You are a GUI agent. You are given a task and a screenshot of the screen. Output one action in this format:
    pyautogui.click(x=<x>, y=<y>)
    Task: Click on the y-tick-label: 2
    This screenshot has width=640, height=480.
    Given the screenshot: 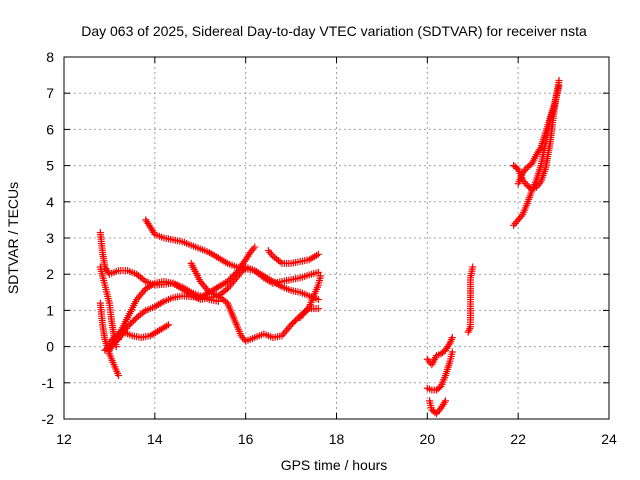 What is the action you would take?
    pyautogui.click(x=50, y=274)
    